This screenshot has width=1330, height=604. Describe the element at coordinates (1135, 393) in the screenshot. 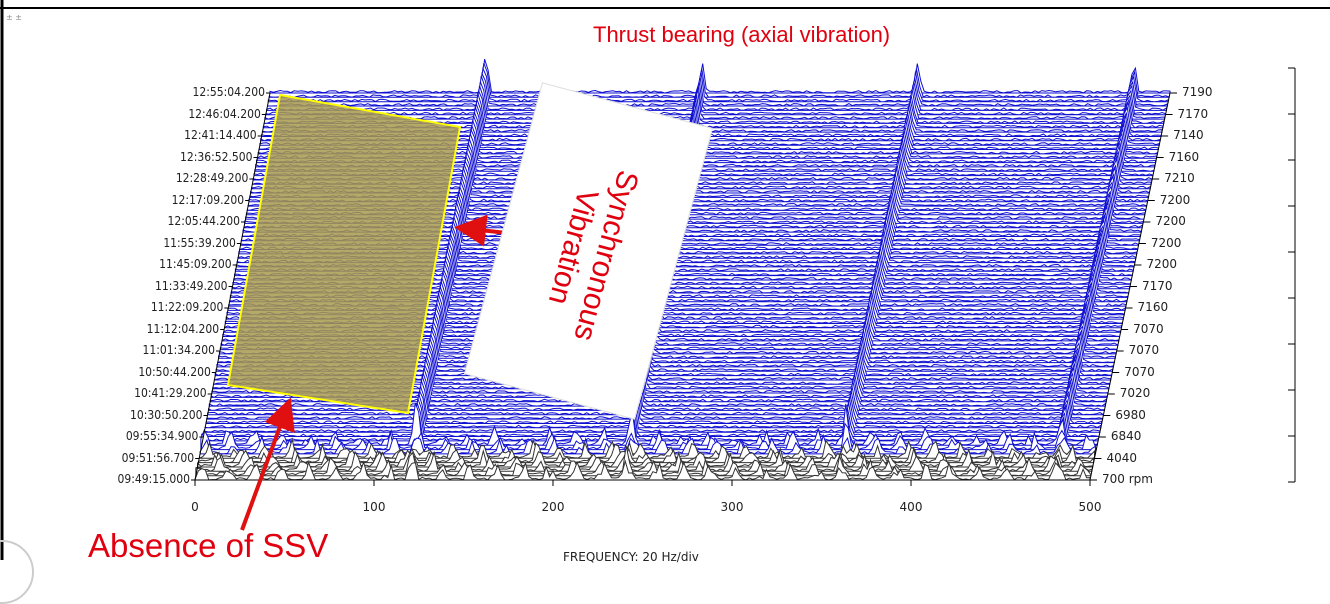

I see `rpm-label: 7020` at that location.